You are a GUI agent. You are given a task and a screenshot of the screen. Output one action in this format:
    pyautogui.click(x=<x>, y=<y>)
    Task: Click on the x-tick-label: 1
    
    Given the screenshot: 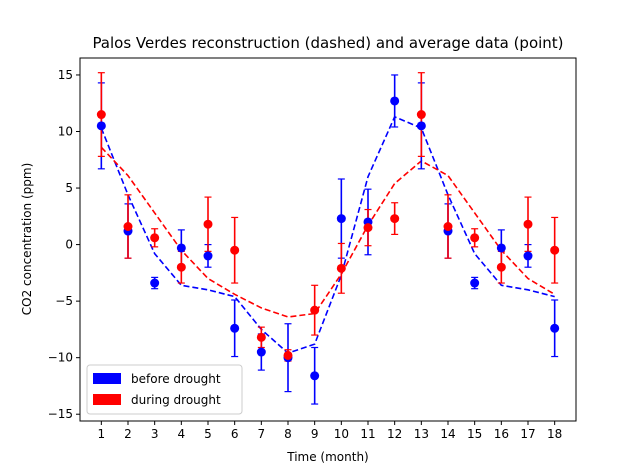 What is the action you would take?
    pyautogui.click(x=102, y=434)
    